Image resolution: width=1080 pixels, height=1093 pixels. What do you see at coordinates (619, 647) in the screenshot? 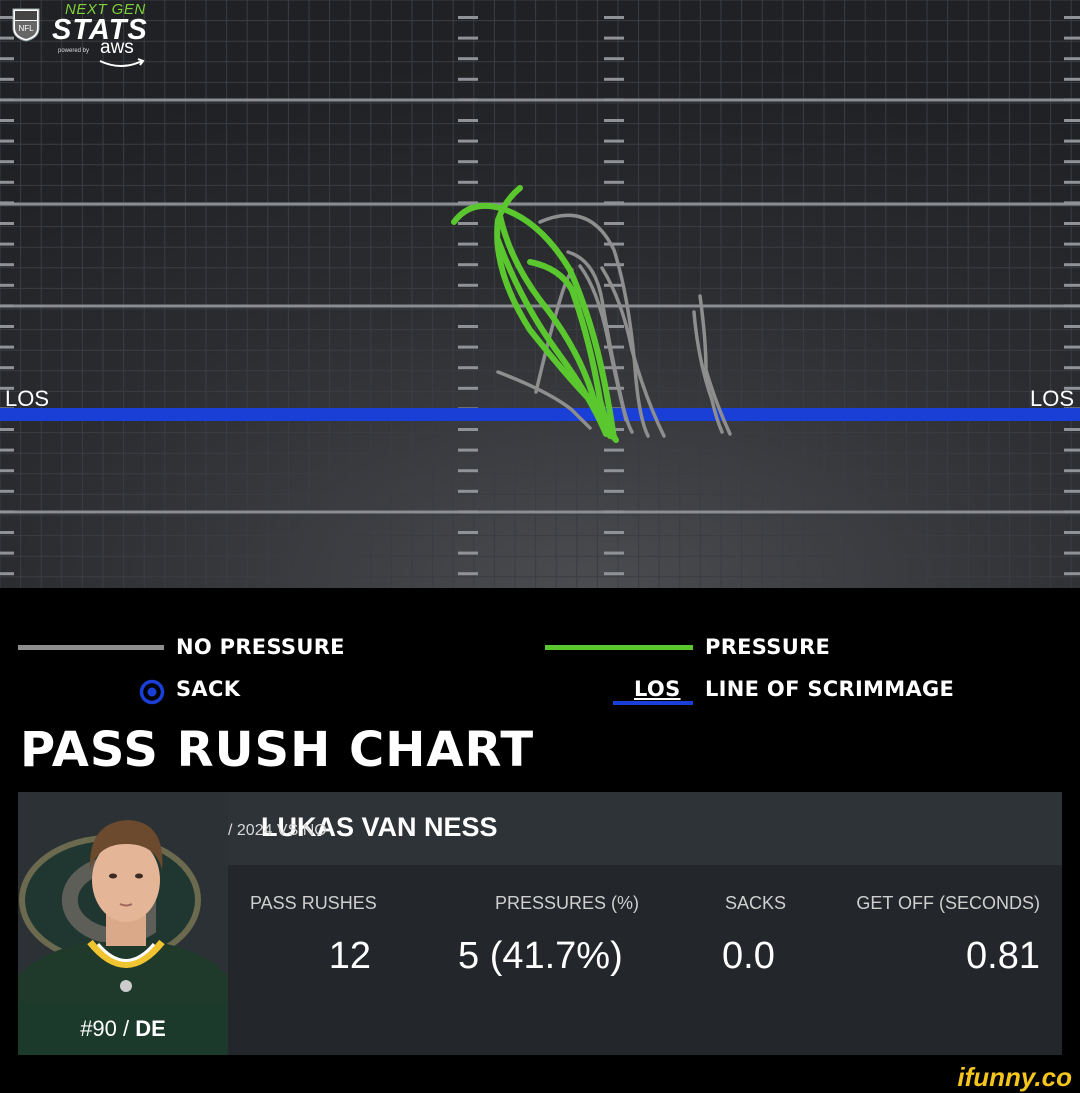
I see `legend-pressure-line` at bounding box center [619, 647].